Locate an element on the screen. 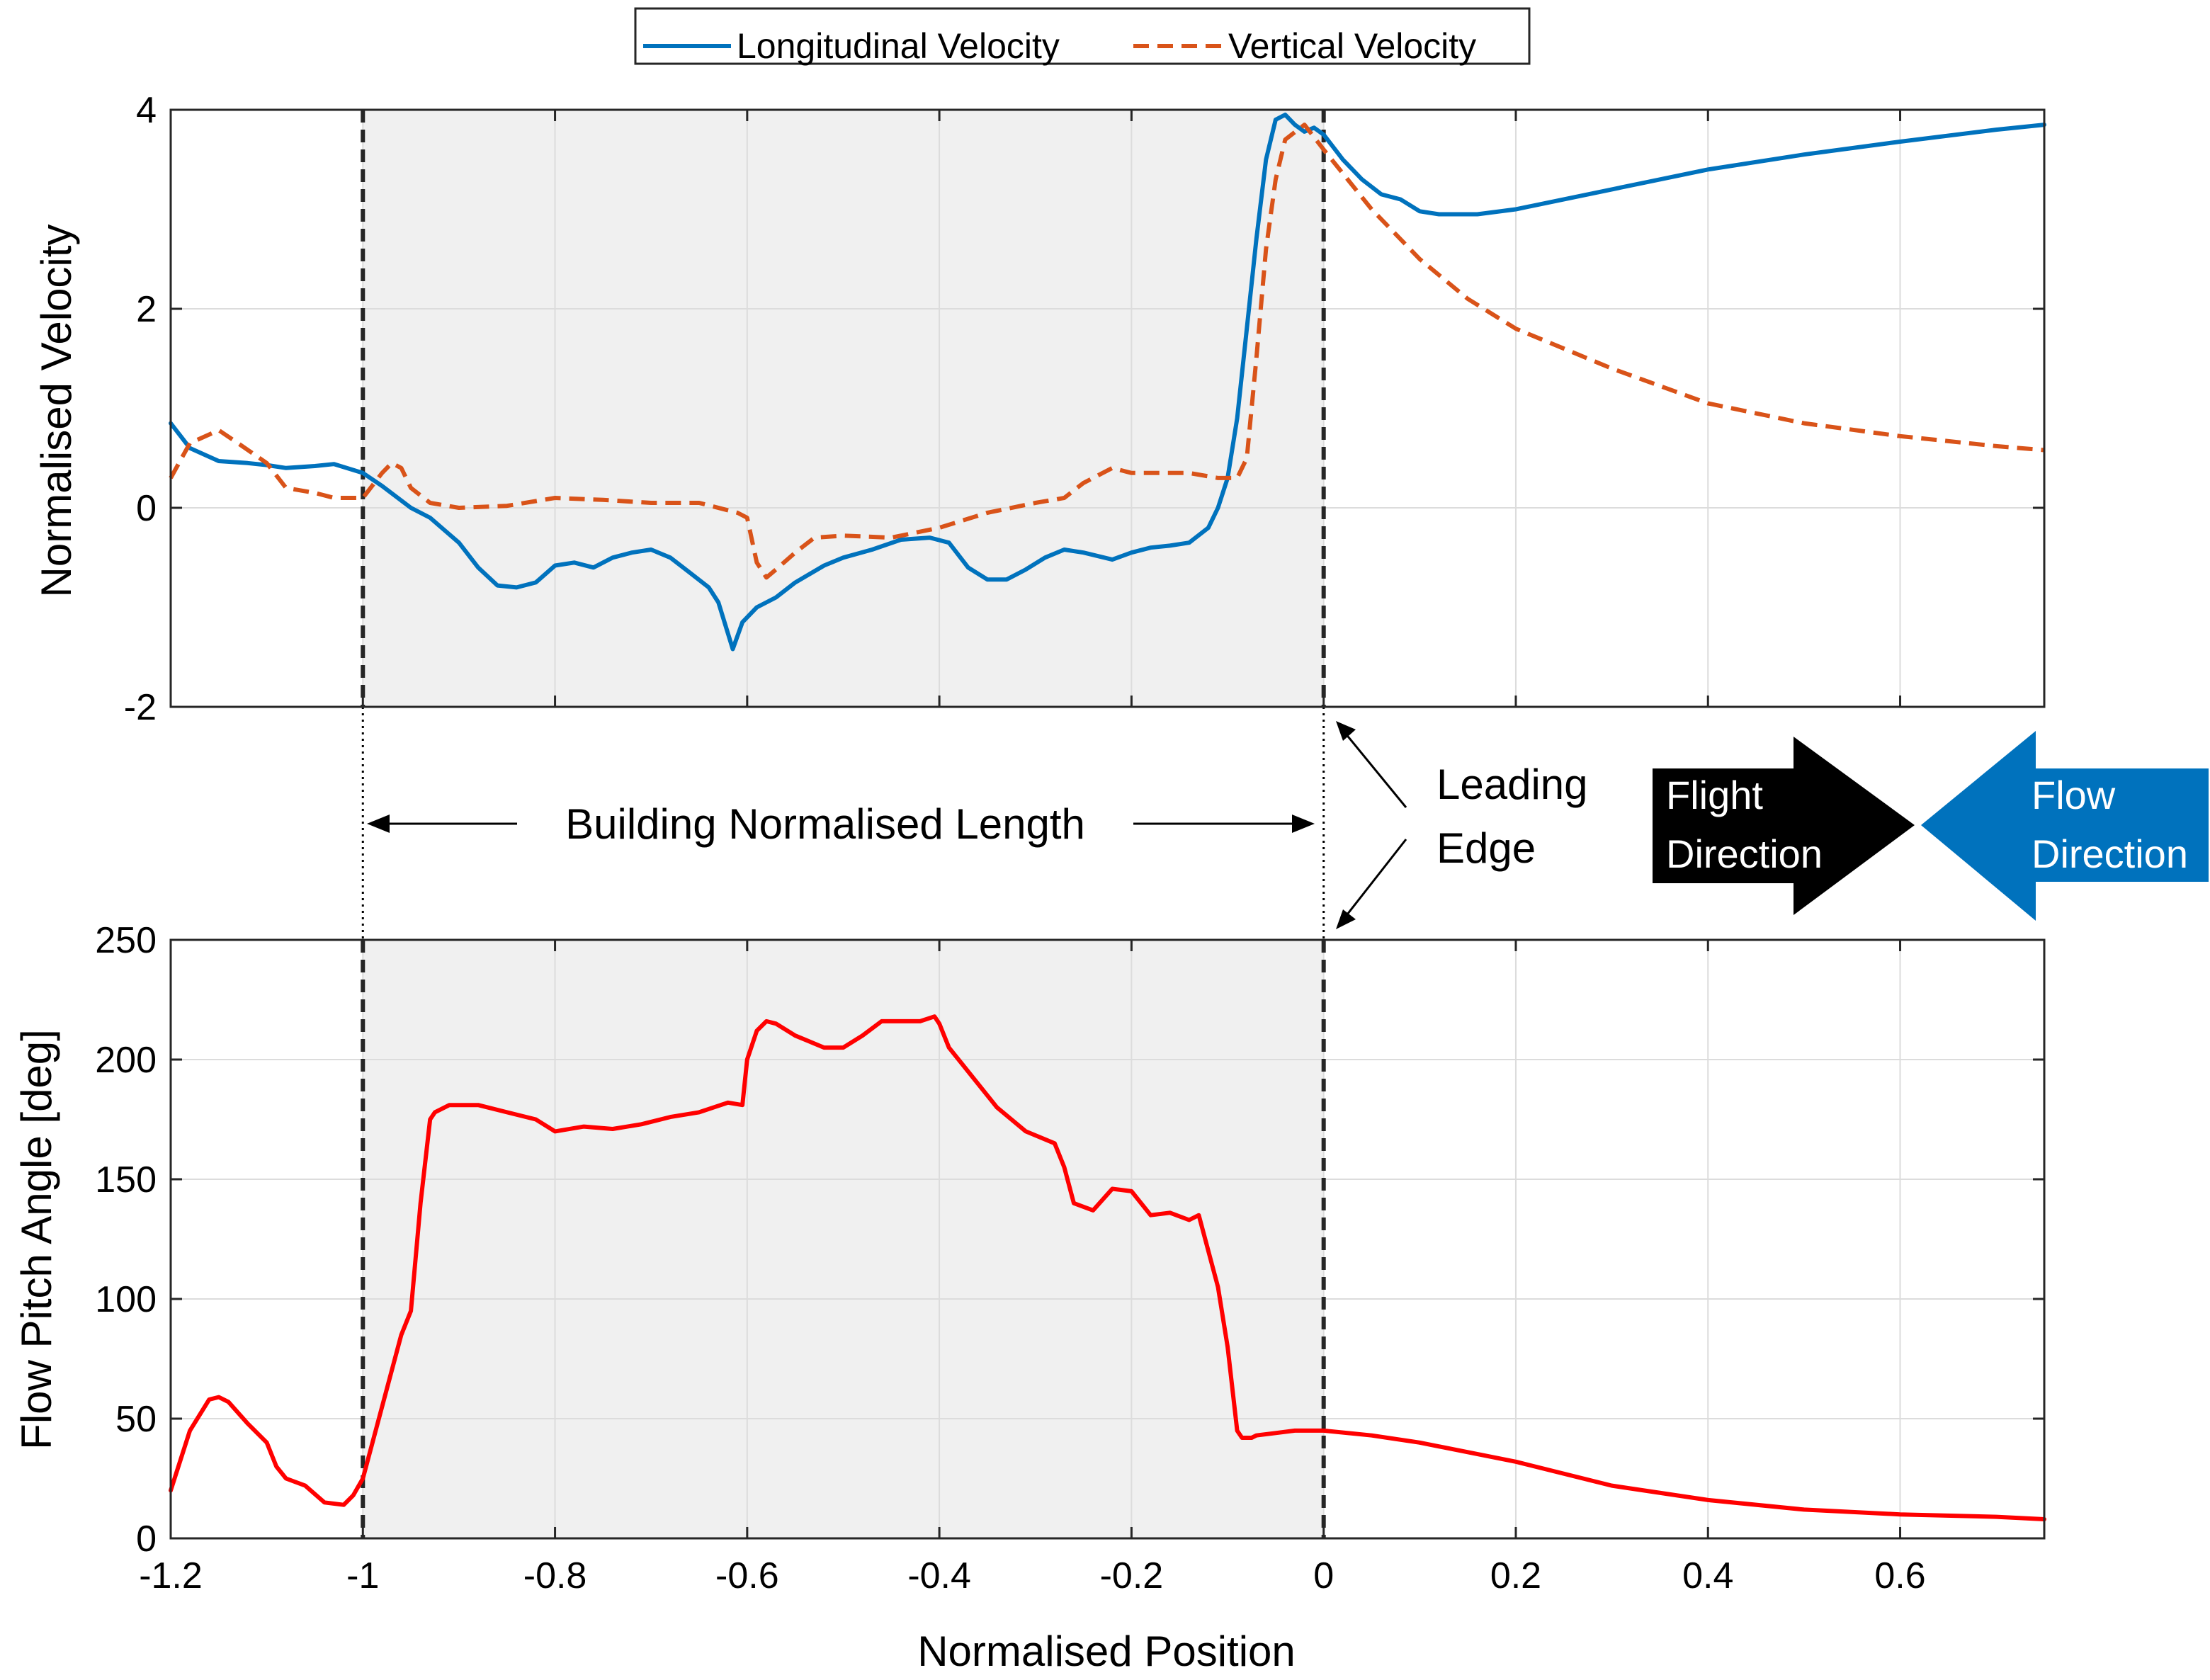 The image size is (2210, 1680). flow-direction-arrow: Flow Direction is located at coordinates (2065, 826).